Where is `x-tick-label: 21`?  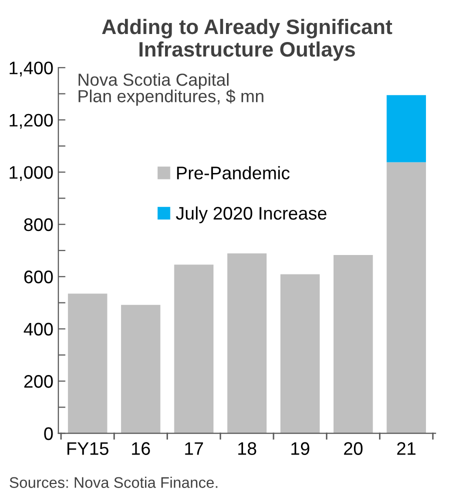 x-tick-label: 21 is located at coordinates (406, 448).